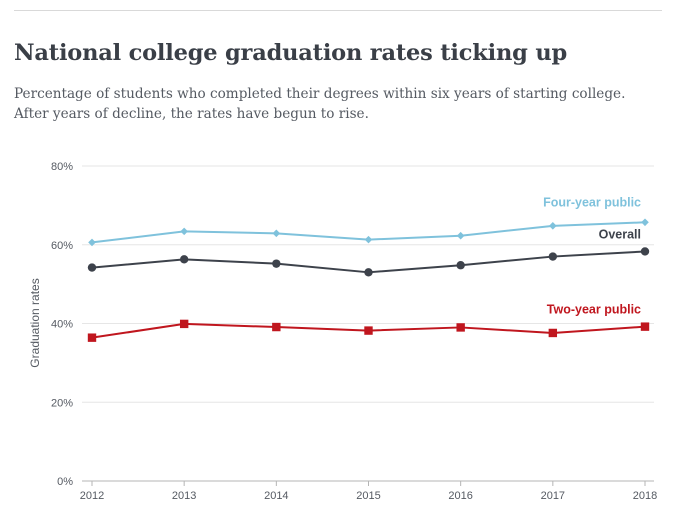  Describe the element at coordinates (368, 483) in the screenshot. I see `x-axis` at that location.